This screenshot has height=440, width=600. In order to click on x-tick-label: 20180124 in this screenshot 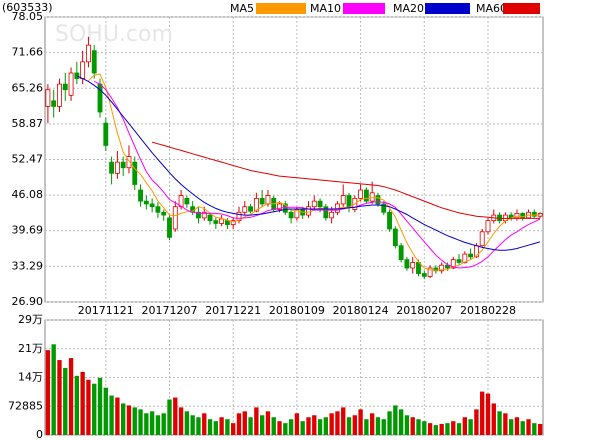, I will do `click(361, 310)`.